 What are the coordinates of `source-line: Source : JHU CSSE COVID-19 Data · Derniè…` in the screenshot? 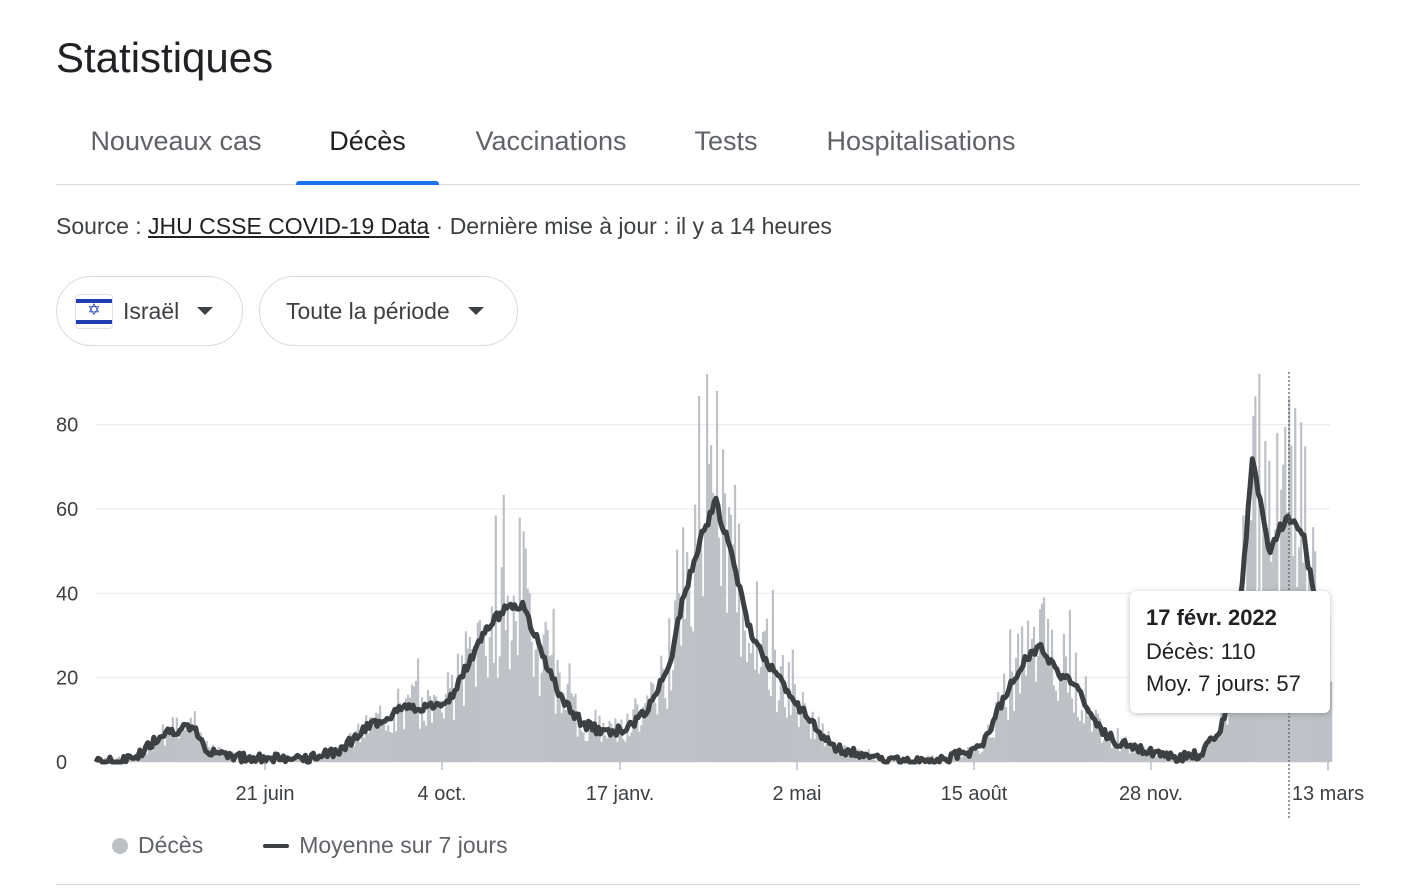 It's located at (444, 226).